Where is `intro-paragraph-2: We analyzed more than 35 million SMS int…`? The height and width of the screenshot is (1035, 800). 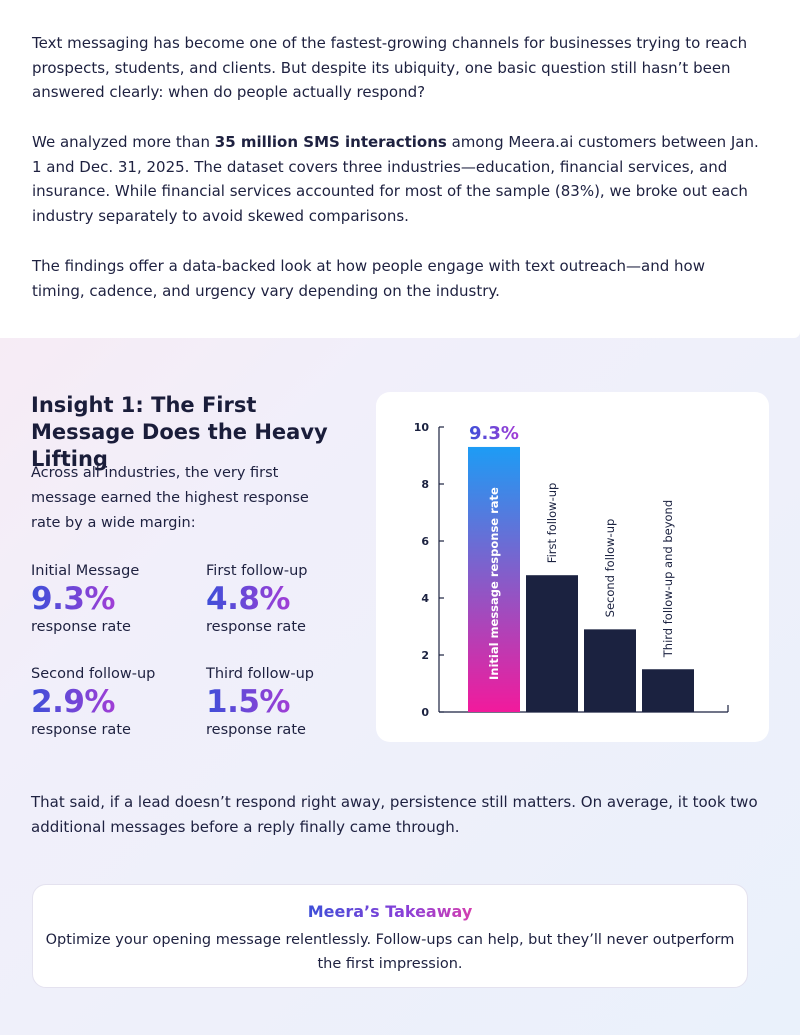
intro-paragraph-2: We analyzed more than 35 million SMS int… is located at coordinates (397, 179).